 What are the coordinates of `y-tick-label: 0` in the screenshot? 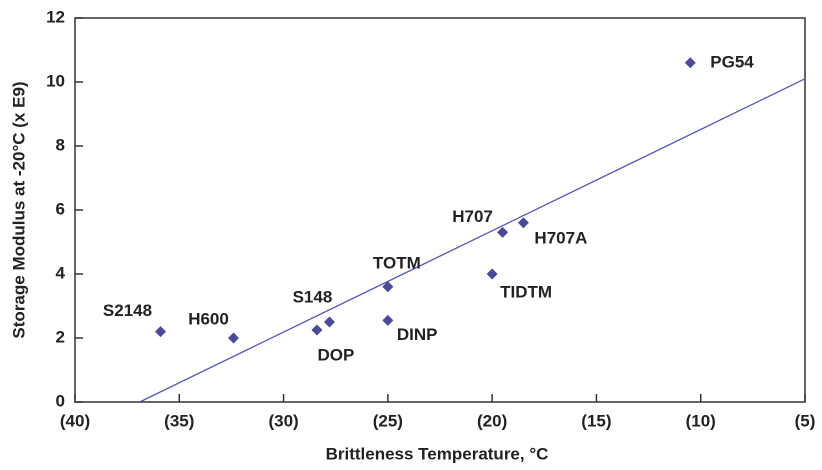 It's located at (60, 400).